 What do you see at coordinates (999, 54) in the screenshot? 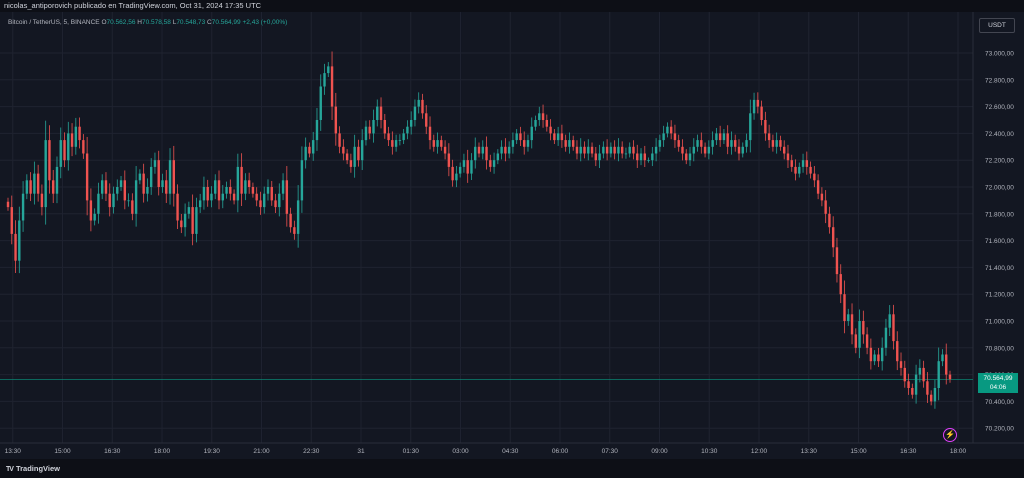
I see `y-tick-label: 73.000,00` at bounding box center [999, 54].